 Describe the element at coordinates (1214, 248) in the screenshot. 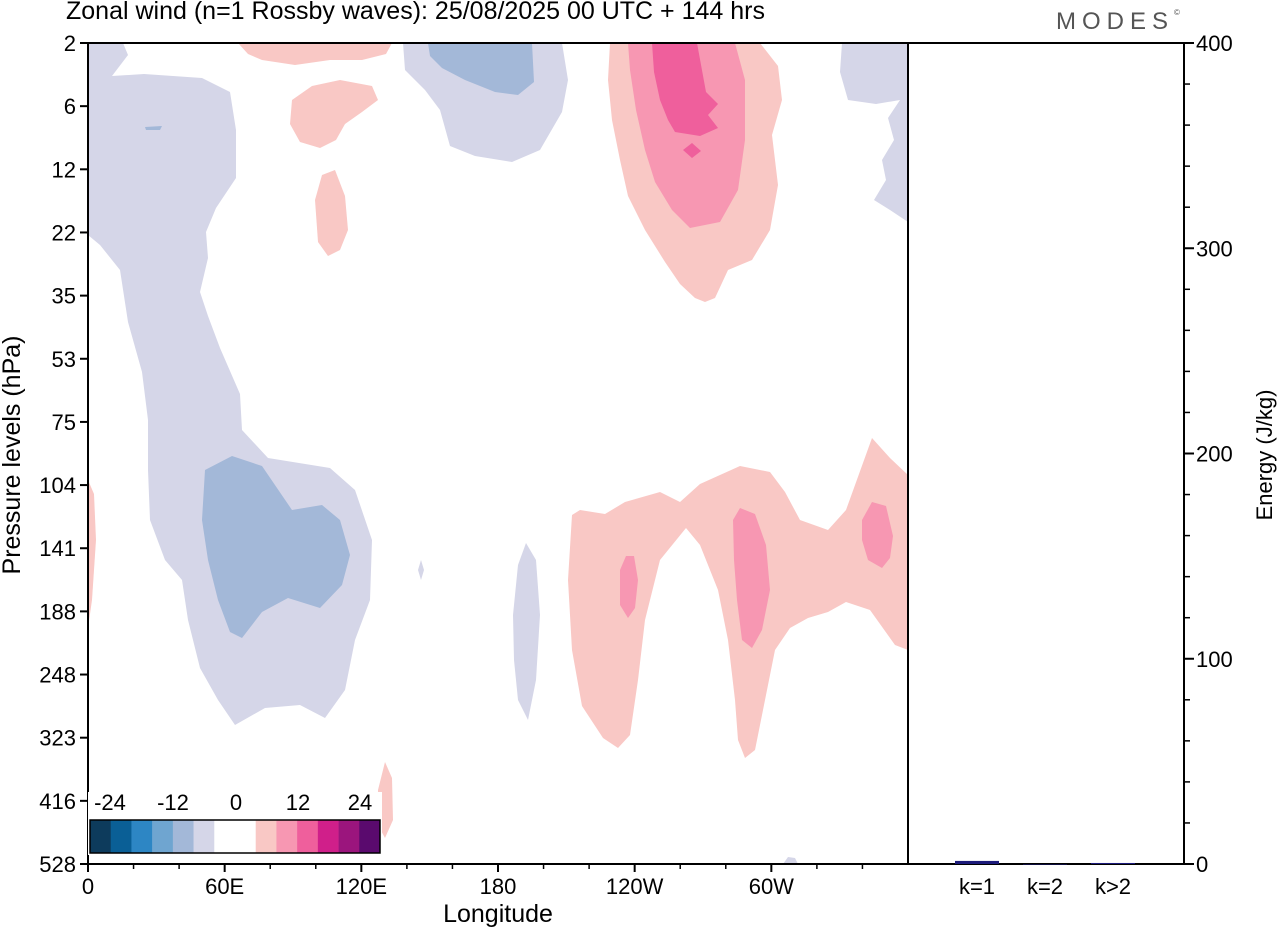

I see `energy-tick-label: 300` at that location.